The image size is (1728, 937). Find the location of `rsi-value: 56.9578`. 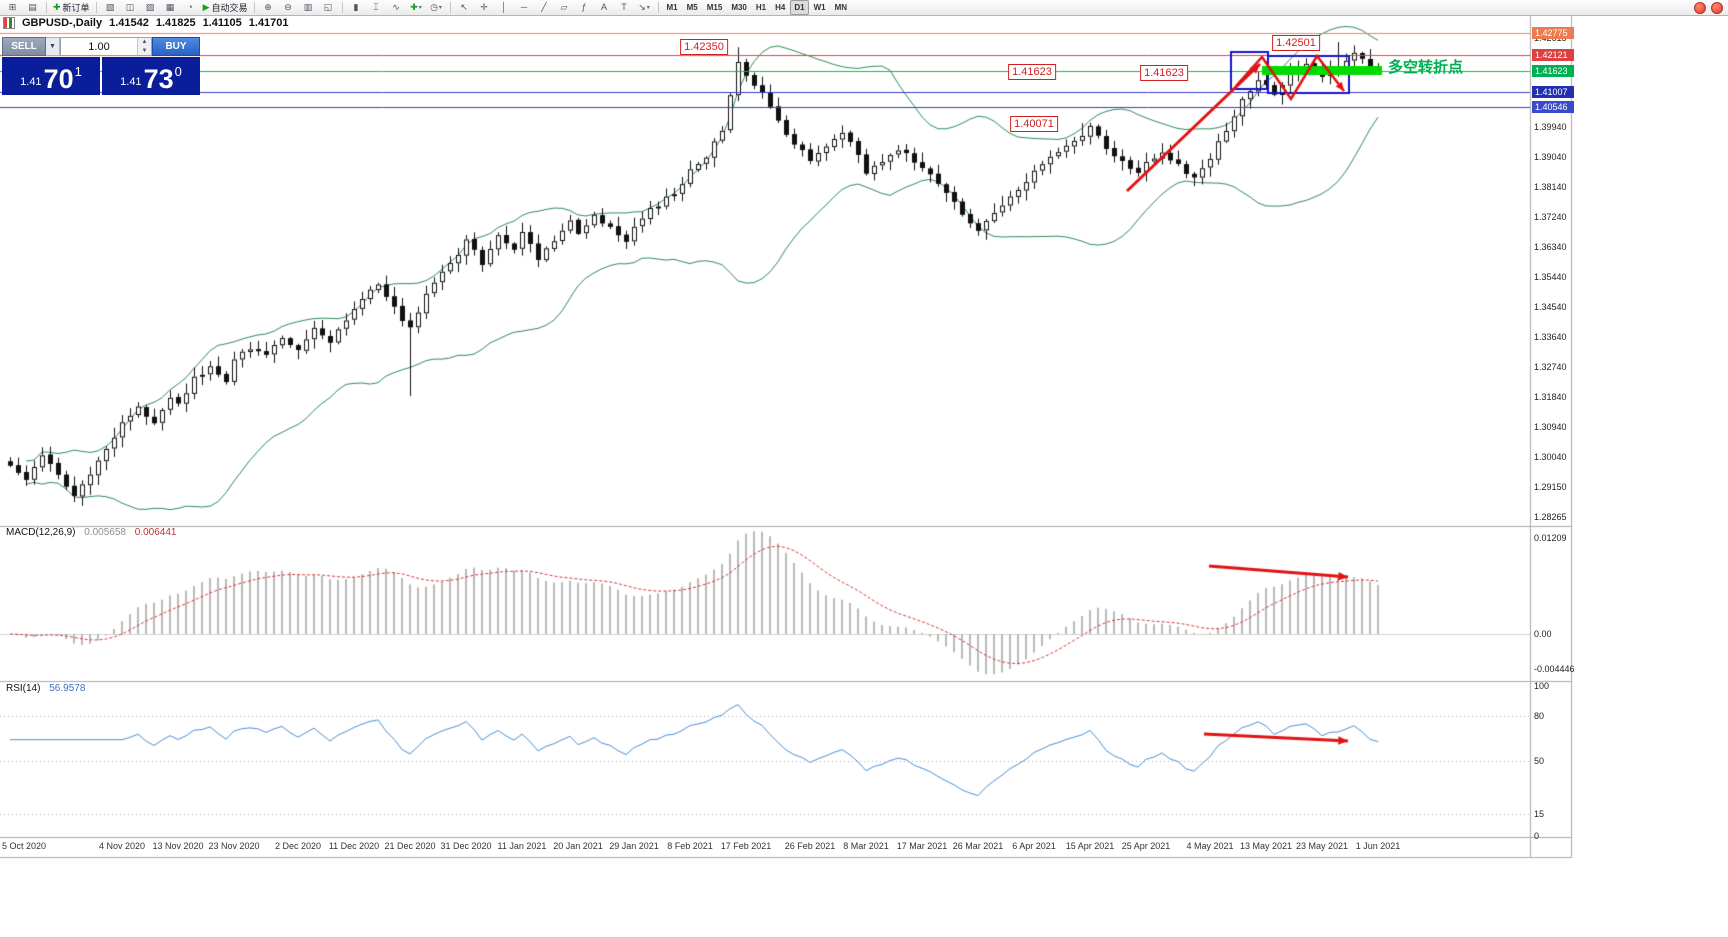

rsi-value: 56.9578 is located at coordinates (67, 688).